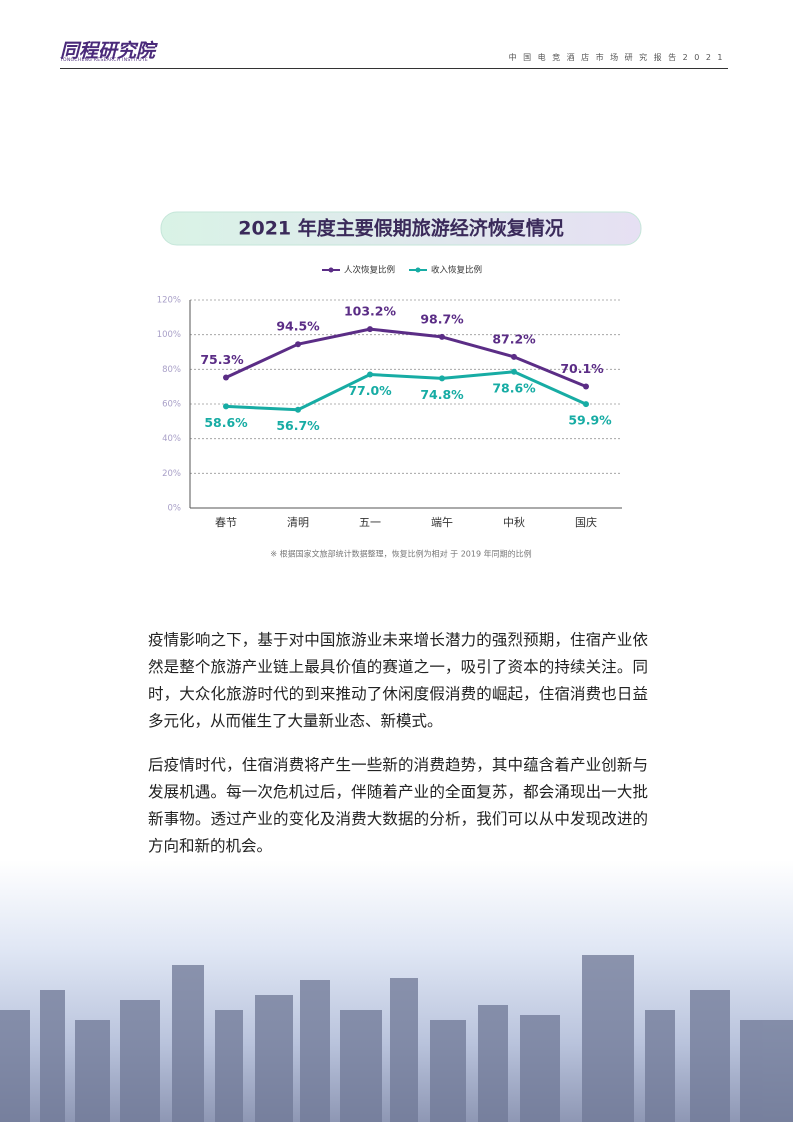 Image resolution: width=793 pixels, height=1122 pixels. What do you see at coordinates (514, 387) in the screenshot?
I see `data-label: 78.6%` at bounding box center [514, 387].